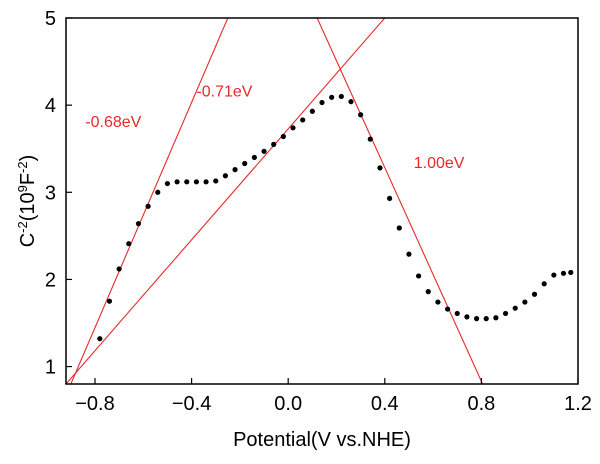 The height and width of the screenshot is (464, 600). Describe the element at coordinates (22, 188) in the screenshot. I see `y-axis-title-exp2: 9` at that location.